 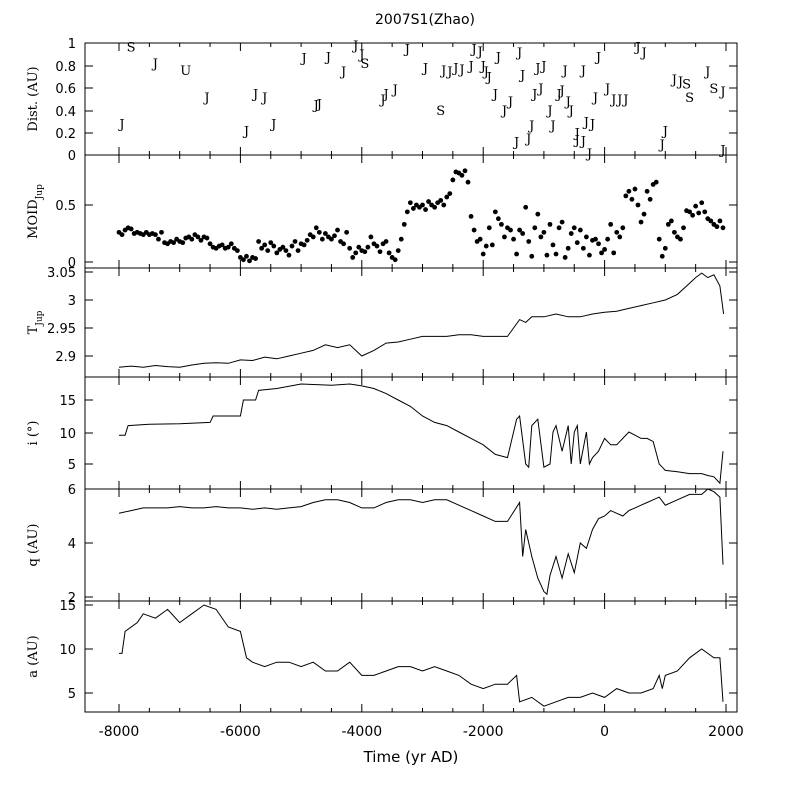 I want to click on y-tick-label: 2, so click(x=72, y=598).